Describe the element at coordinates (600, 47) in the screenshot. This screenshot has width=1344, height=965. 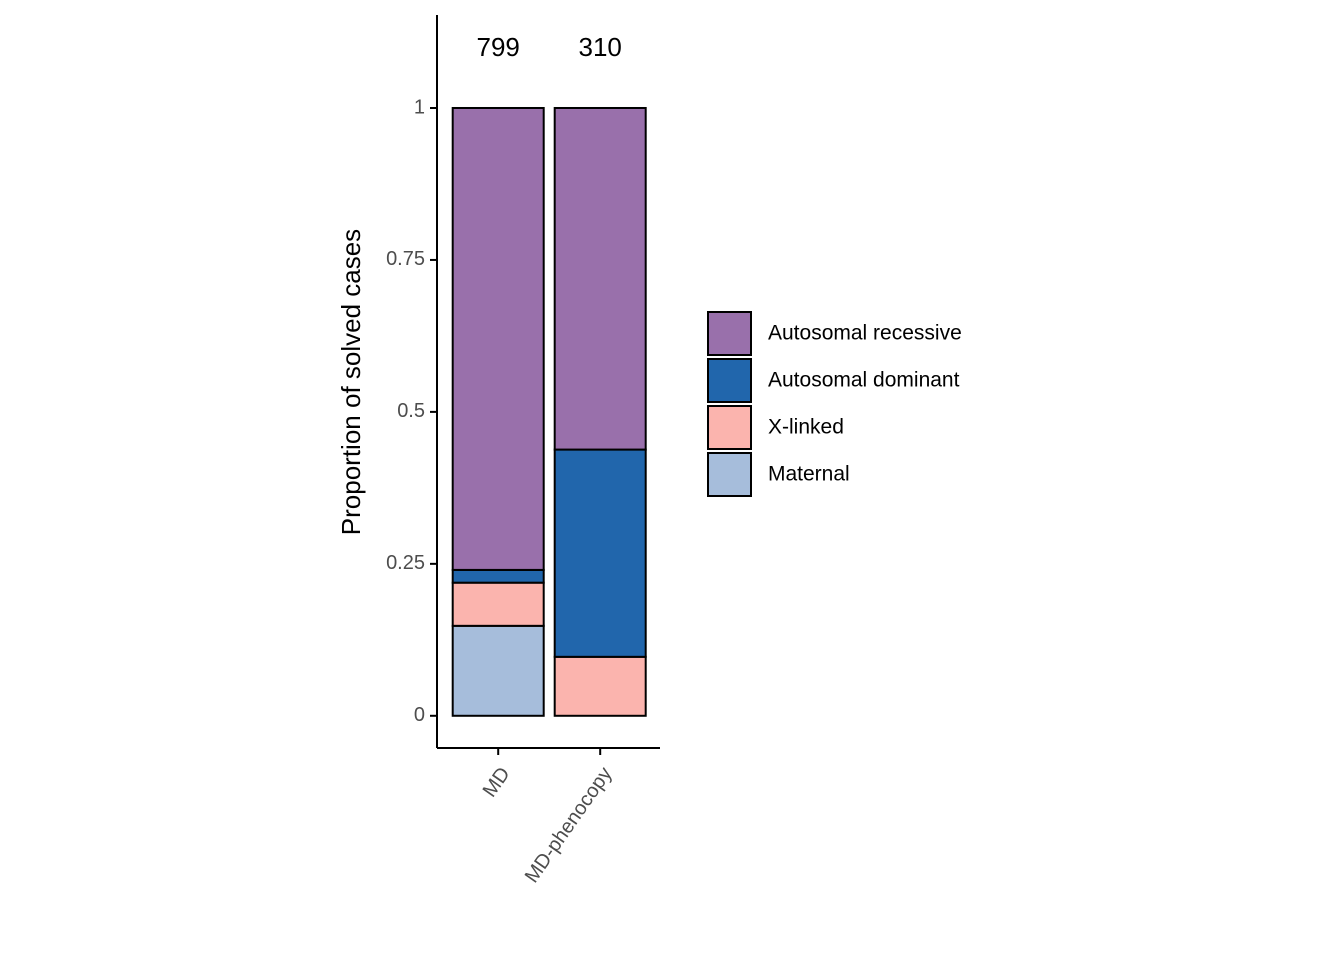
I see `total-label: 310` at that location.